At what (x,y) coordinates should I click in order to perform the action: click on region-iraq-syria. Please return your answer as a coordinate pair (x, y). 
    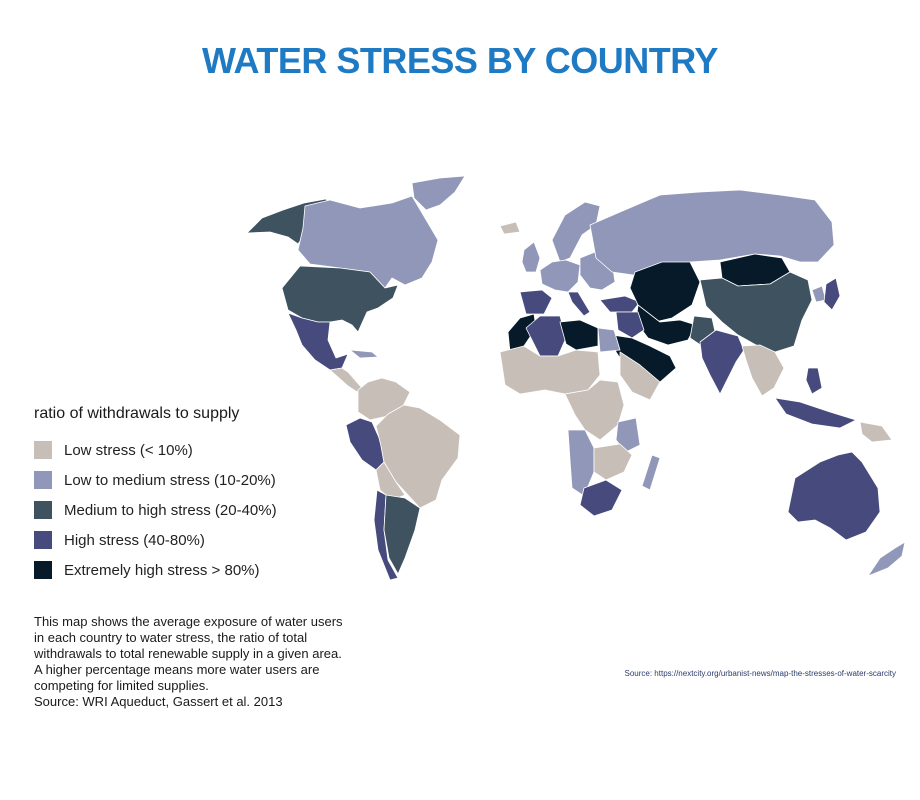
    Looking at the image, I should click on (630, 325).